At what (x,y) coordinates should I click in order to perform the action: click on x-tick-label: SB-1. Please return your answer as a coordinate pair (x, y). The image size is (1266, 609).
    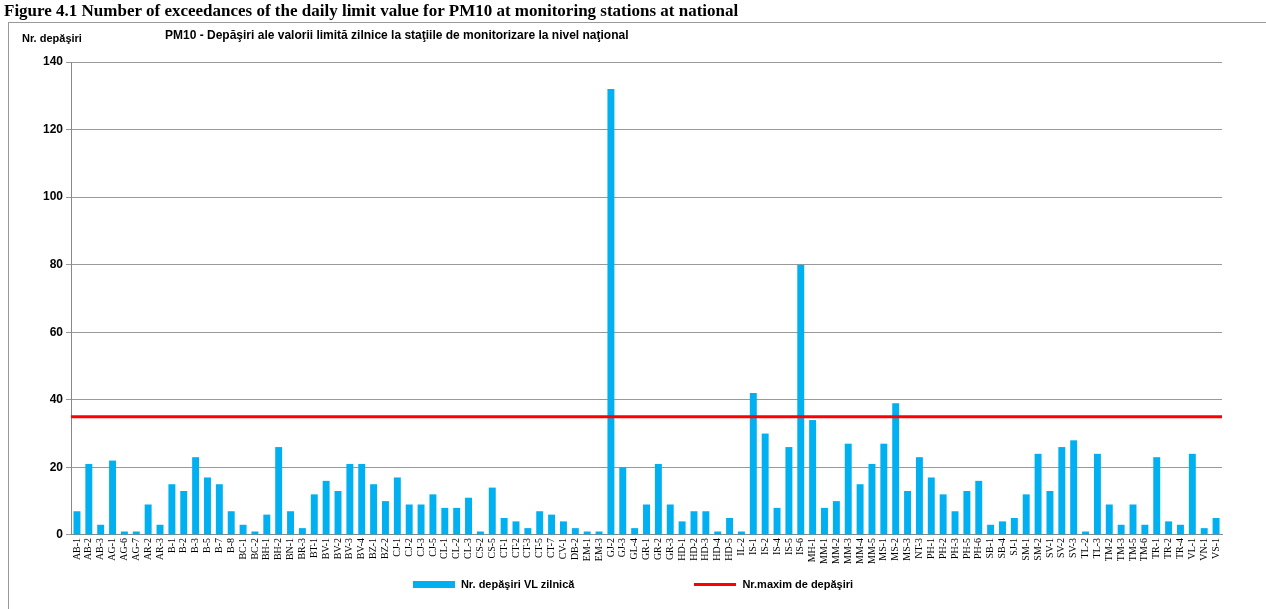
    Looking at the image, I should click on (990, 548).